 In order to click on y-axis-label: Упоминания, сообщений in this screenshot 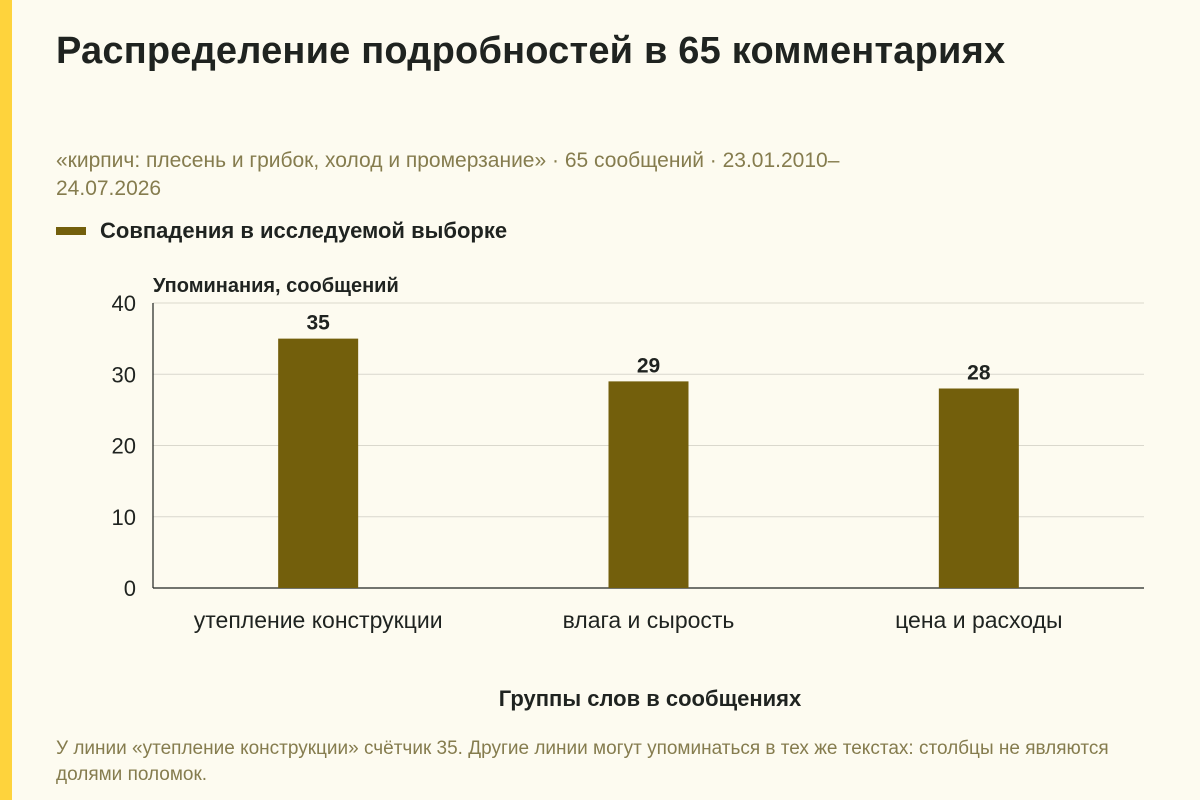, I will do `click(276, 286)`.